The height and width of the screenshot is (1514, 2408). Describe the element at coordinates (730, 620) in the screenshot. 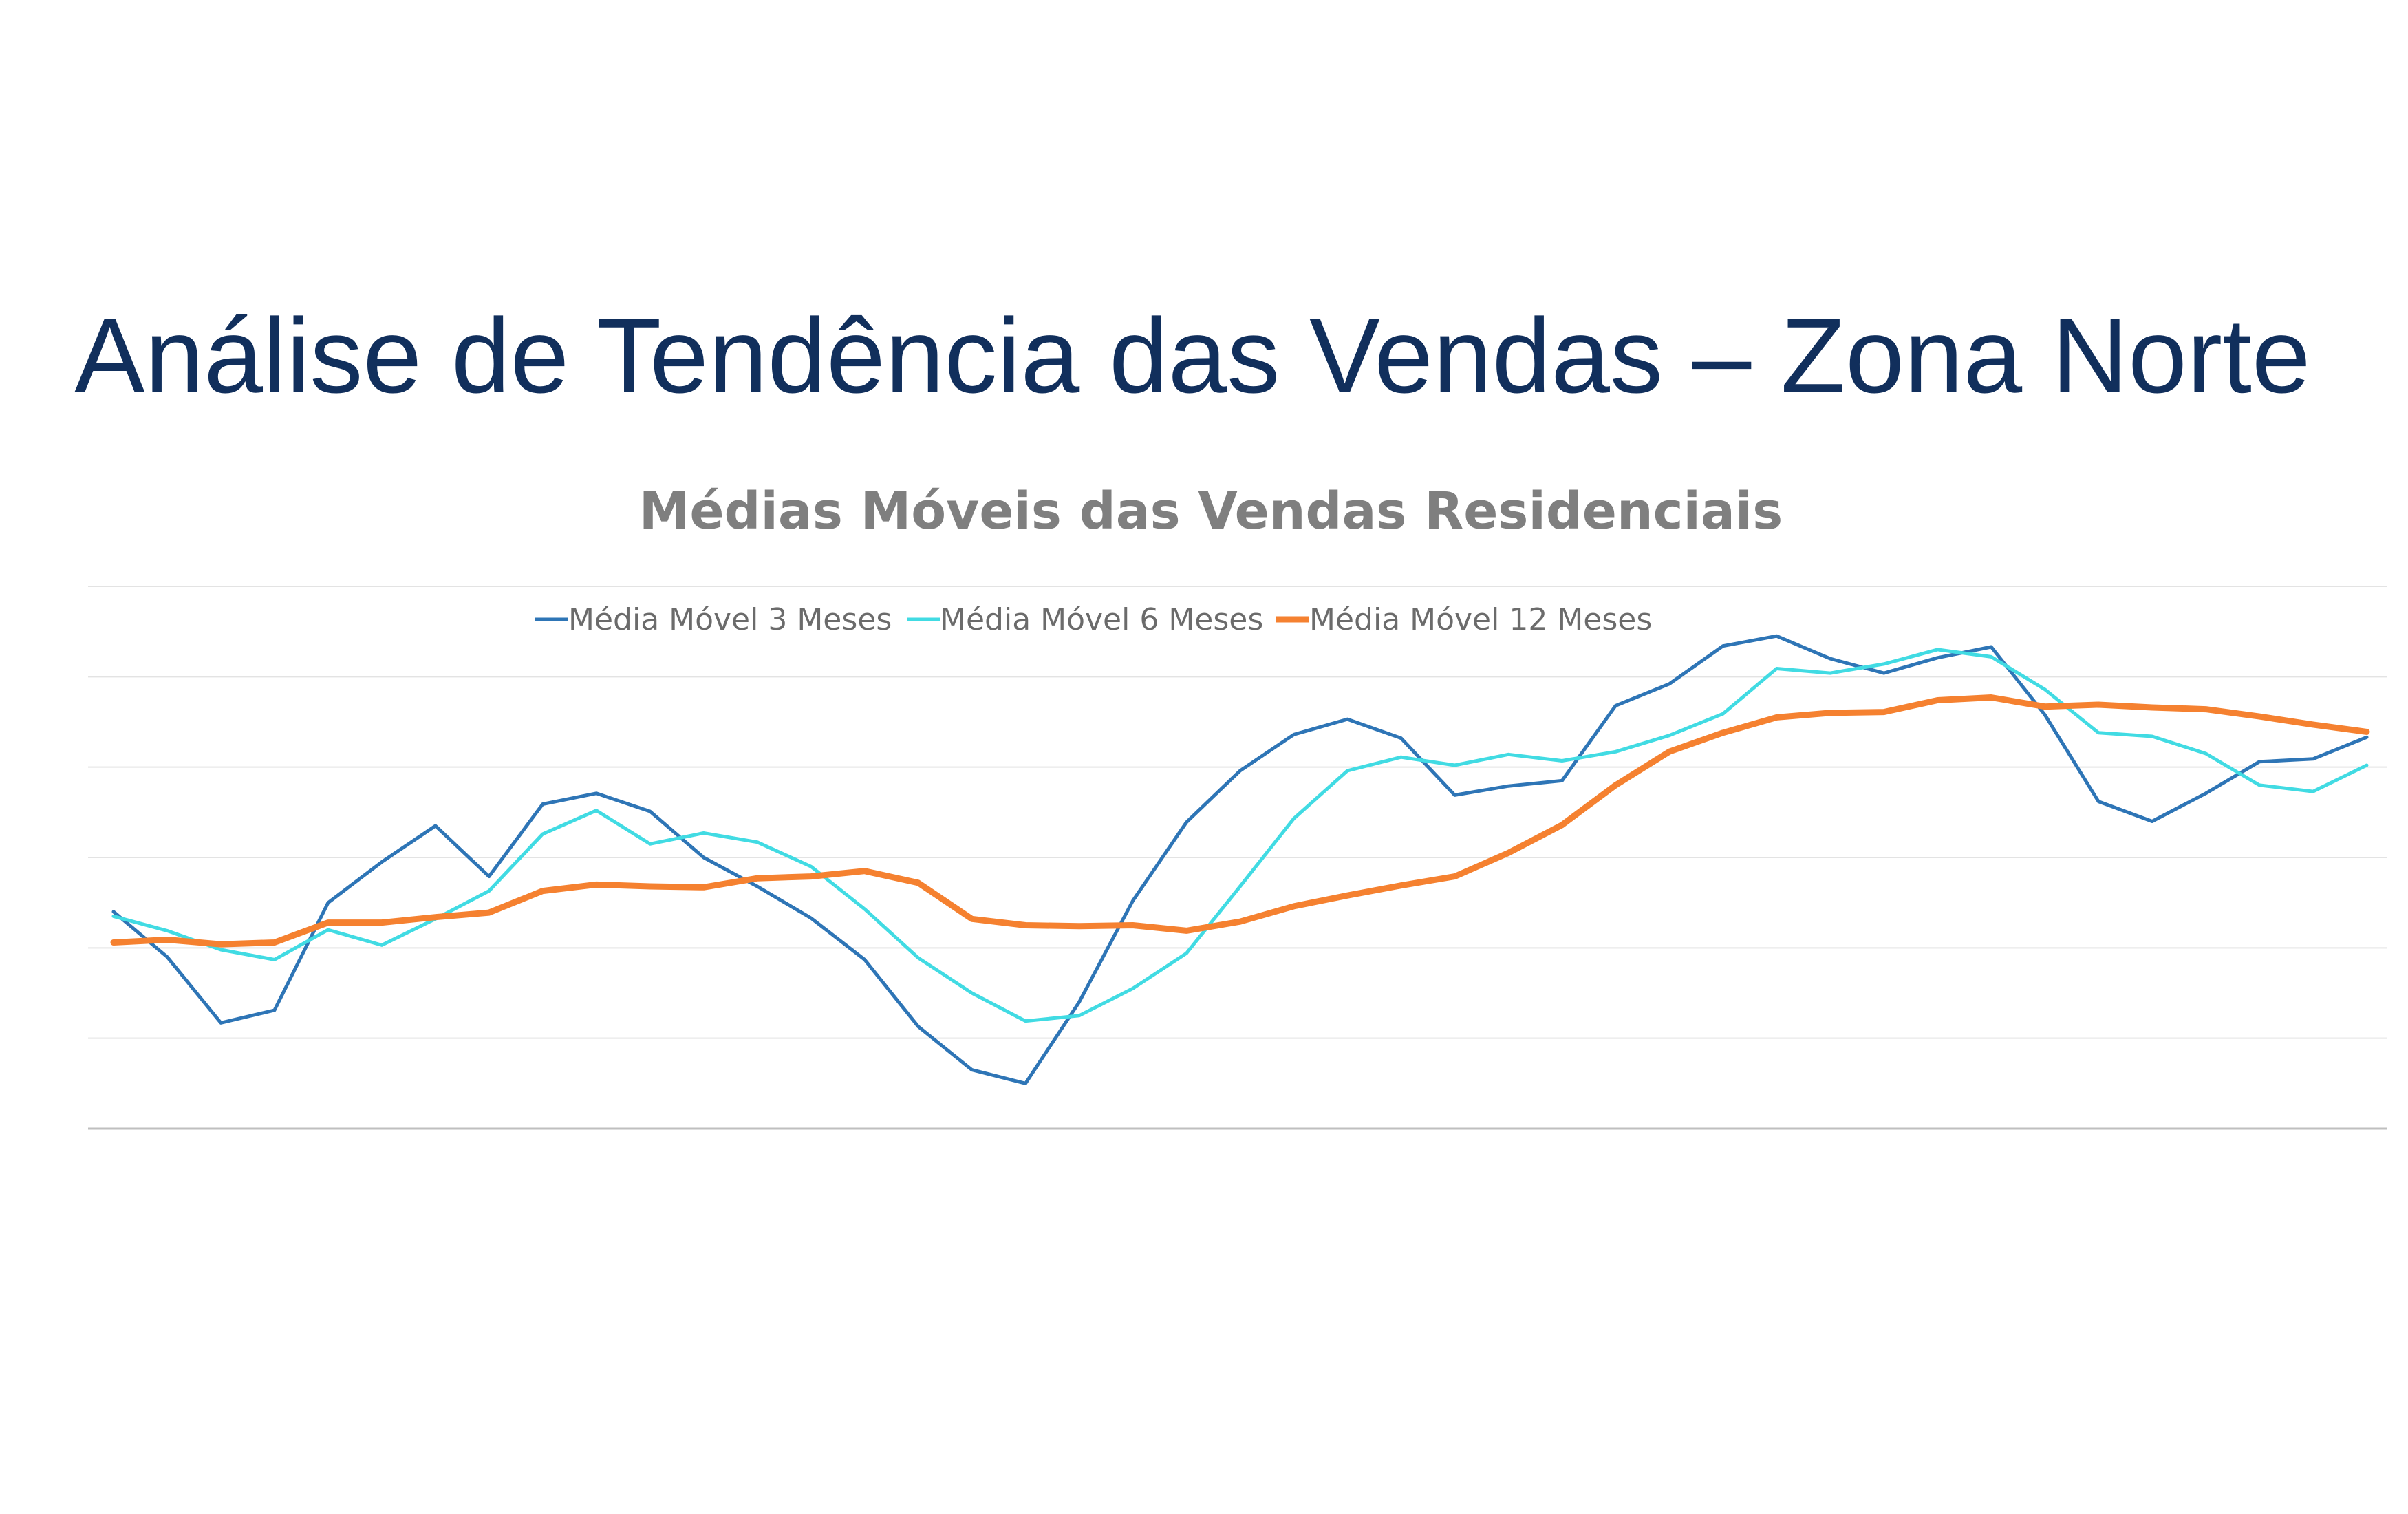

I see `legend-label: Média Móvel 3 Meses` at that location.